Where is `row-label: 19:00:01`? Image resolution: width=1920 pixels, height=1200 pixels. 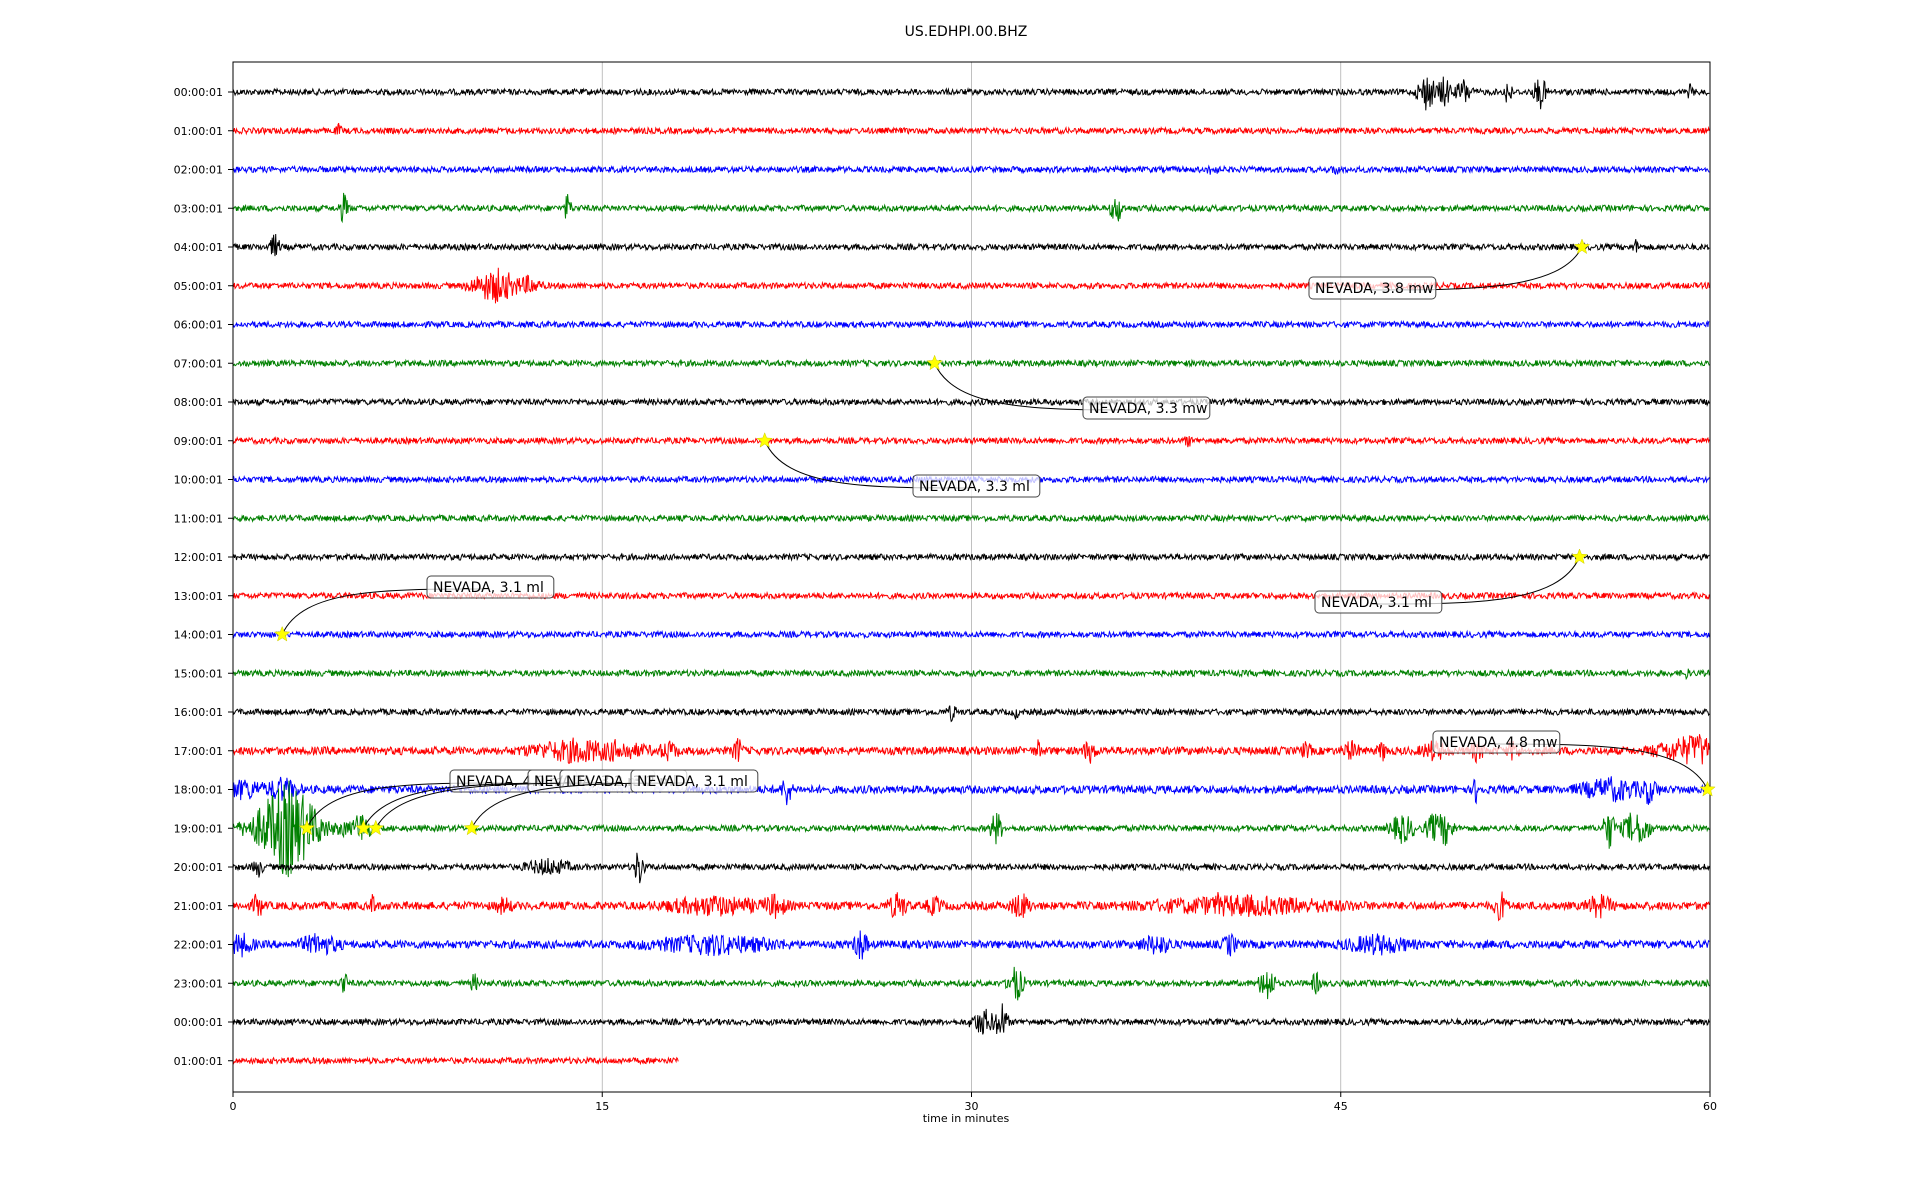
row-label: 19:00:01 is located at coordinates (198, 828).